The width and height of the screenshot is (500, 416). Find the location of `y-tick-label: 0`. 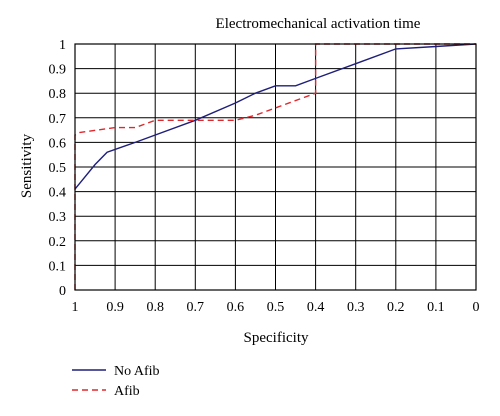

y-tick-label: 0 is located at coordinates (62, 291).